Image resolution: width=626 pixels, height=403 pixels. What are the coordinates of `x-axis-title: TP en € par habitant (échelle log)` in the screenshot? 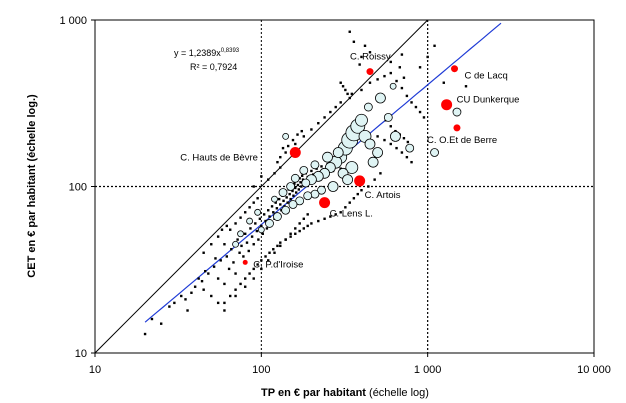 It's located at (345, 393).